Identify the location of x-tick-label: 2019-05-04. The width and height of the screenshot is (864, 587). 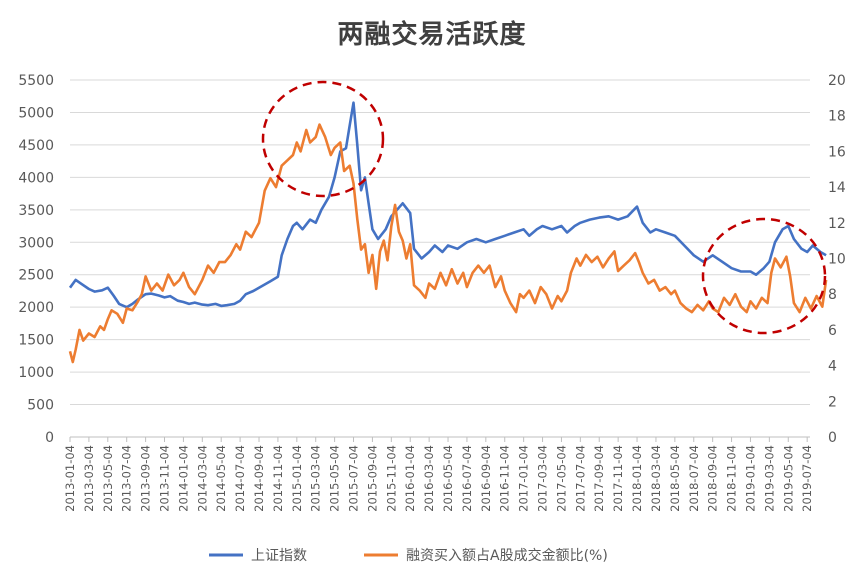
(788, 478).